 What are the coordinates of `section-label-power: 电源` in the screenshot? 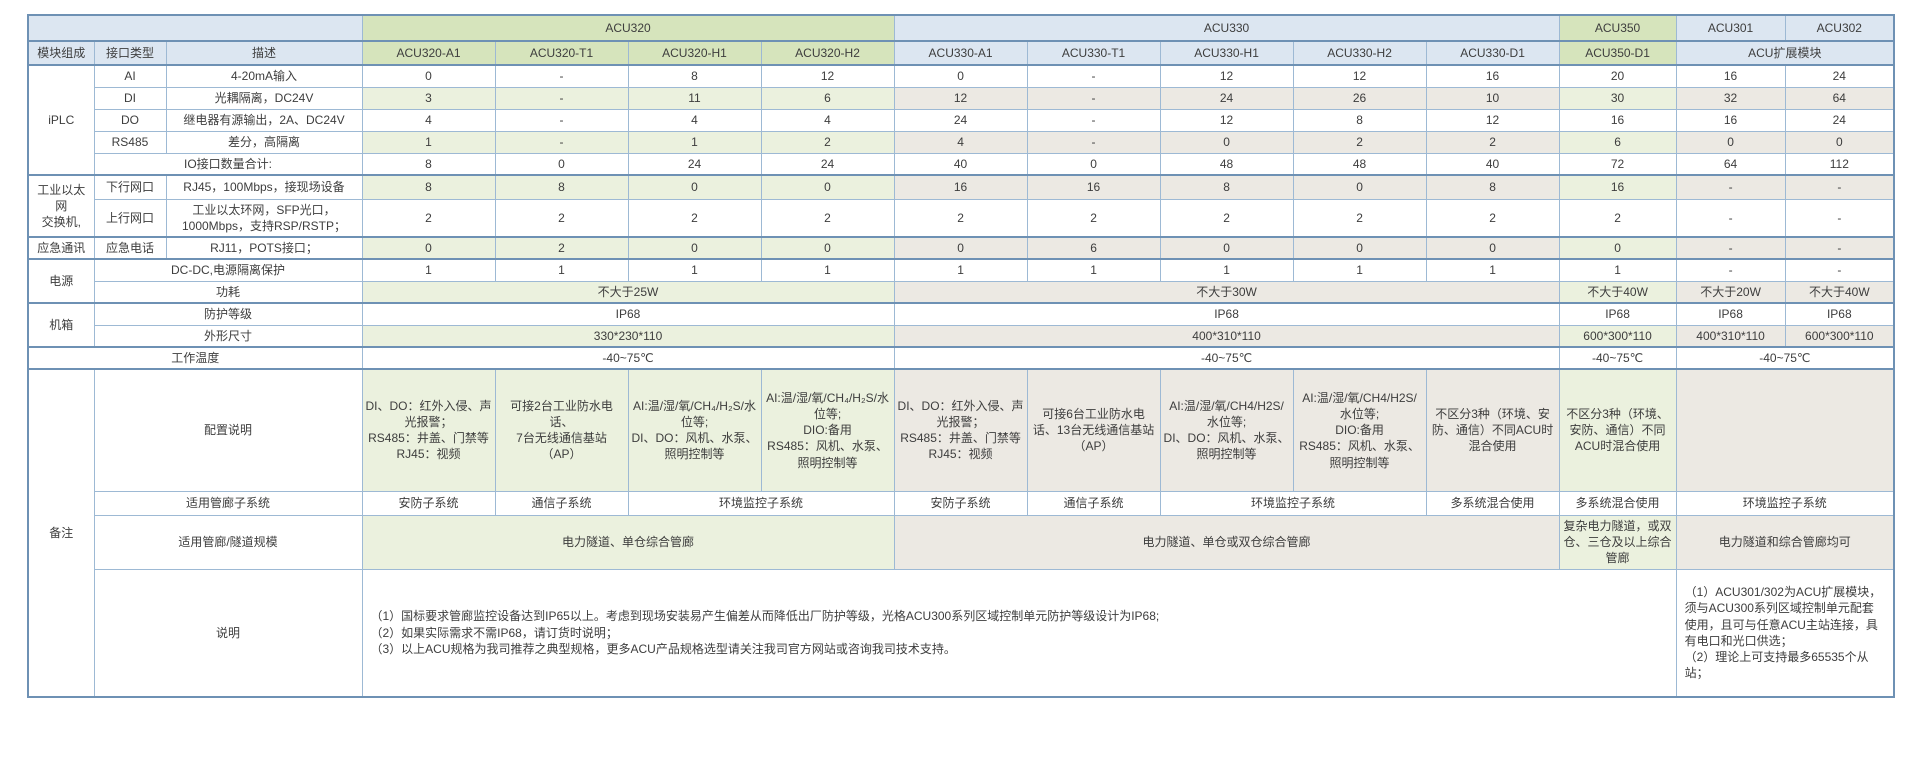 It's located at (61, 281).